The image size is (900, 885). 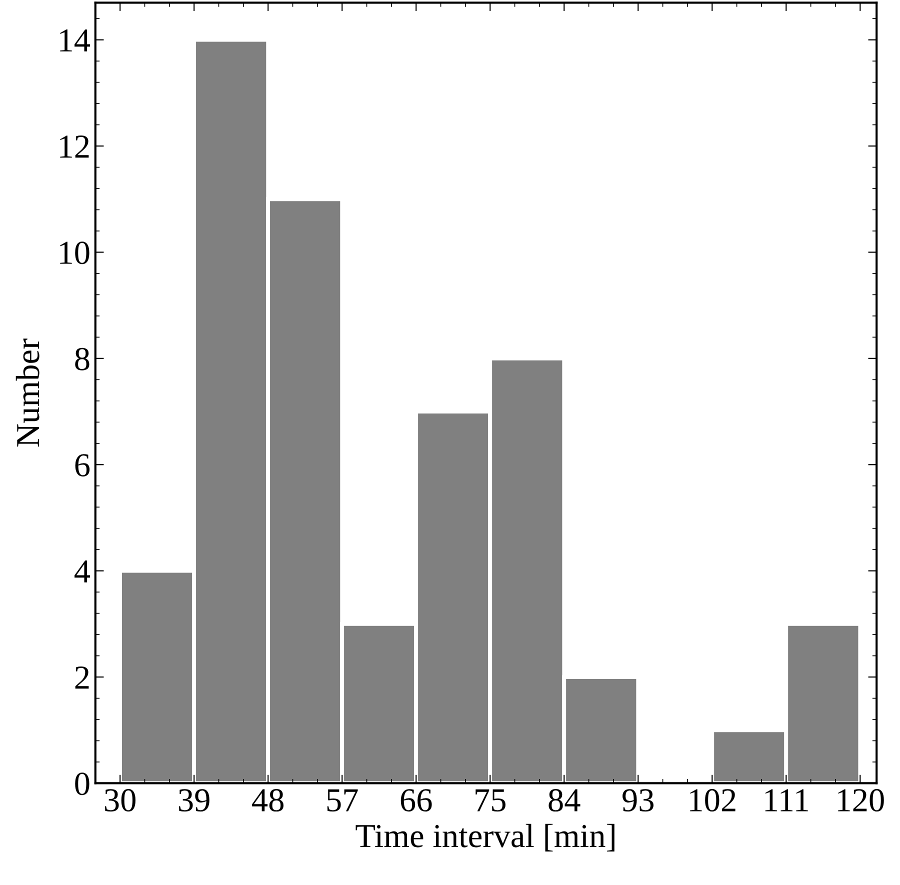 What do you see at coordinates (713, 800) in the screenshot?
I see `x-tick-label: 102` at bounding box center [713, 800].